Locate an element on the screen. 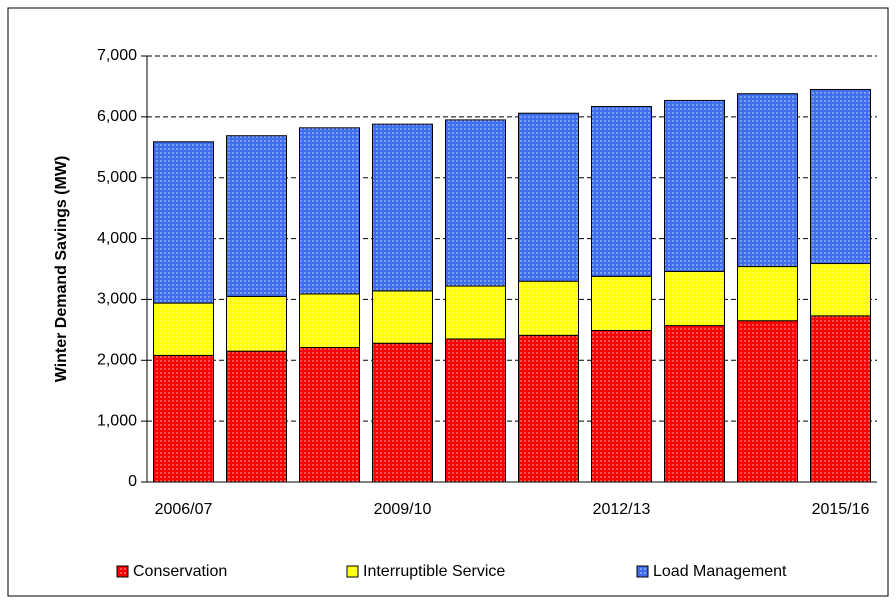 Image resolution: width=896 pixels, height=604 pixels. y-tick-label: 6,000 is located at coordinates (117, 116).